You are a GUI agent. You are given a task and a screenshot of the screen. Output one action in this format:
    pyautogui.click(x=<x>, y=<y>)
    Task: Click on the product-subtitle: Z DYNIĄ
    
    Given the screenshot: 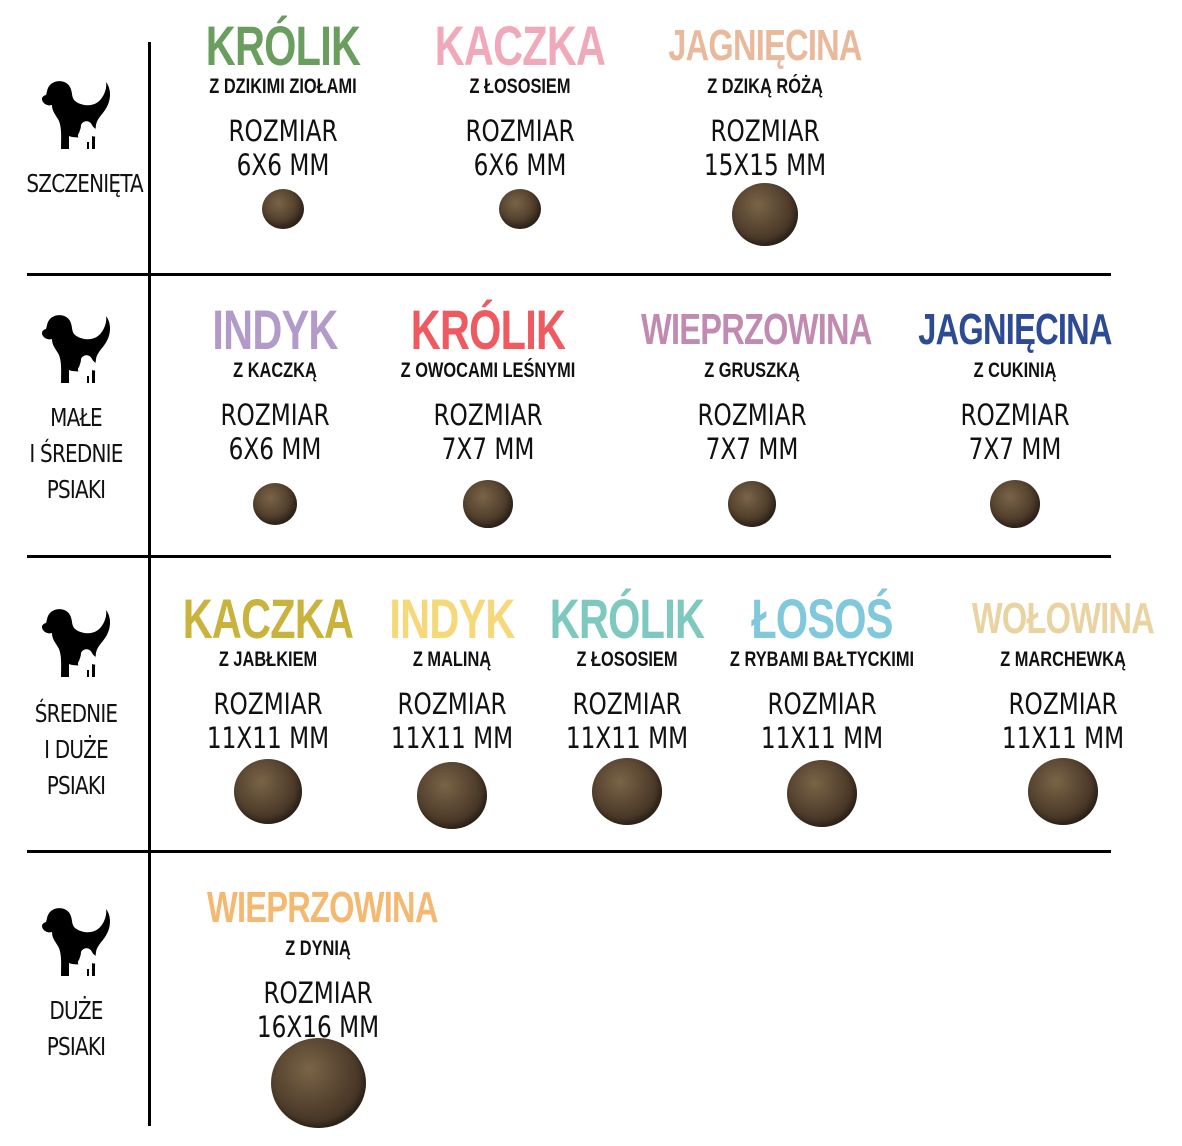 What is the action you would take?
    pyautogui.click(x=318, y=948)
    